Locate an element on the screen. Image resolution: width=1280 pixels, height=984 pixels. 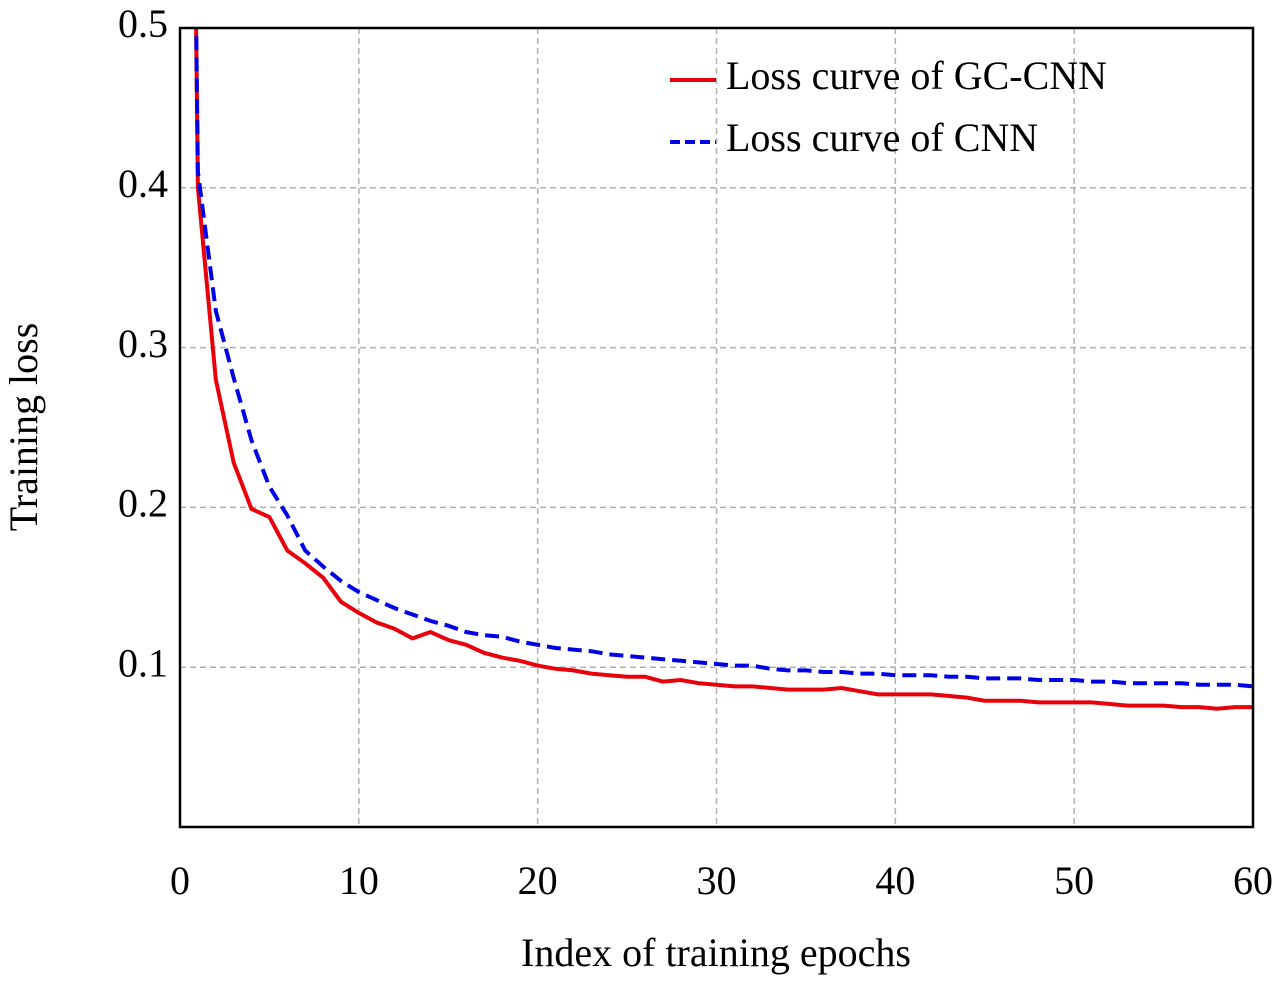
x-tick-label: 20 is located at coordinates (538, 880).